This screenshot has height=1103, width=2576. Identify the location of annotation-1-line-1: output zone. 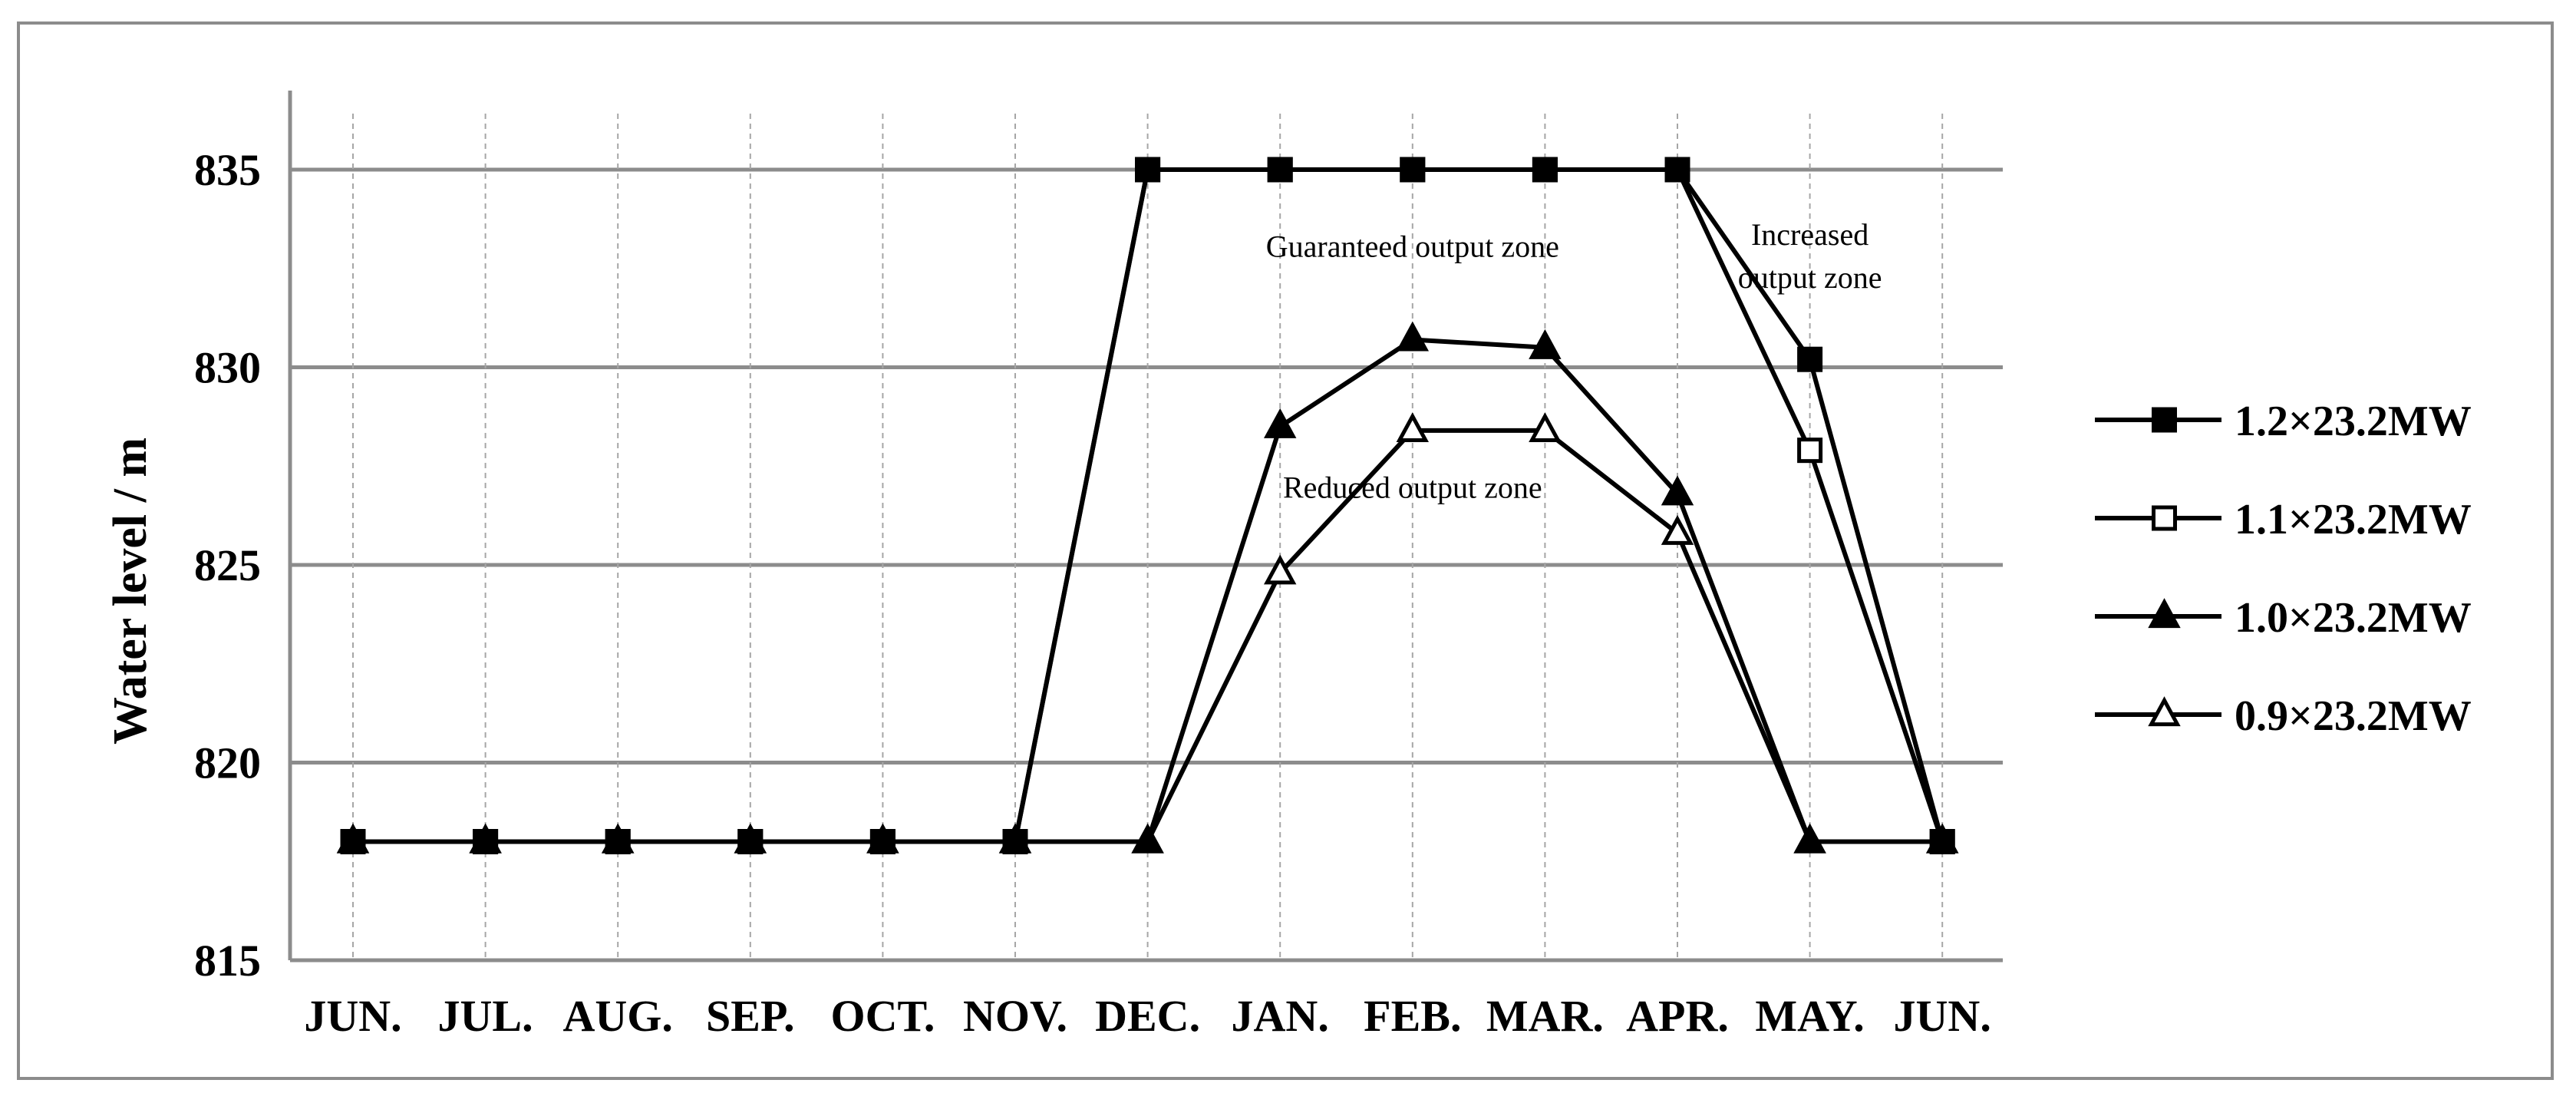
(1810, 278).